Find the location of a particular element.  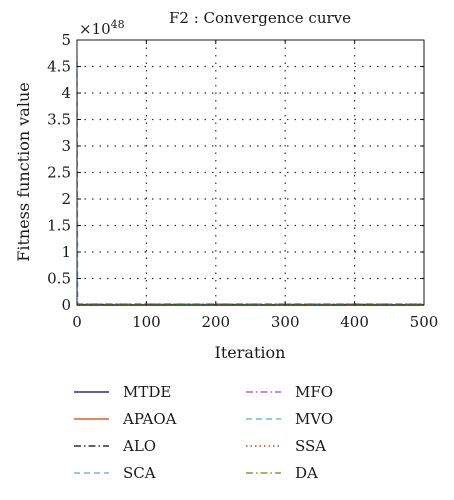

x-tick-label: 300 is located at coordinates (285, 322).